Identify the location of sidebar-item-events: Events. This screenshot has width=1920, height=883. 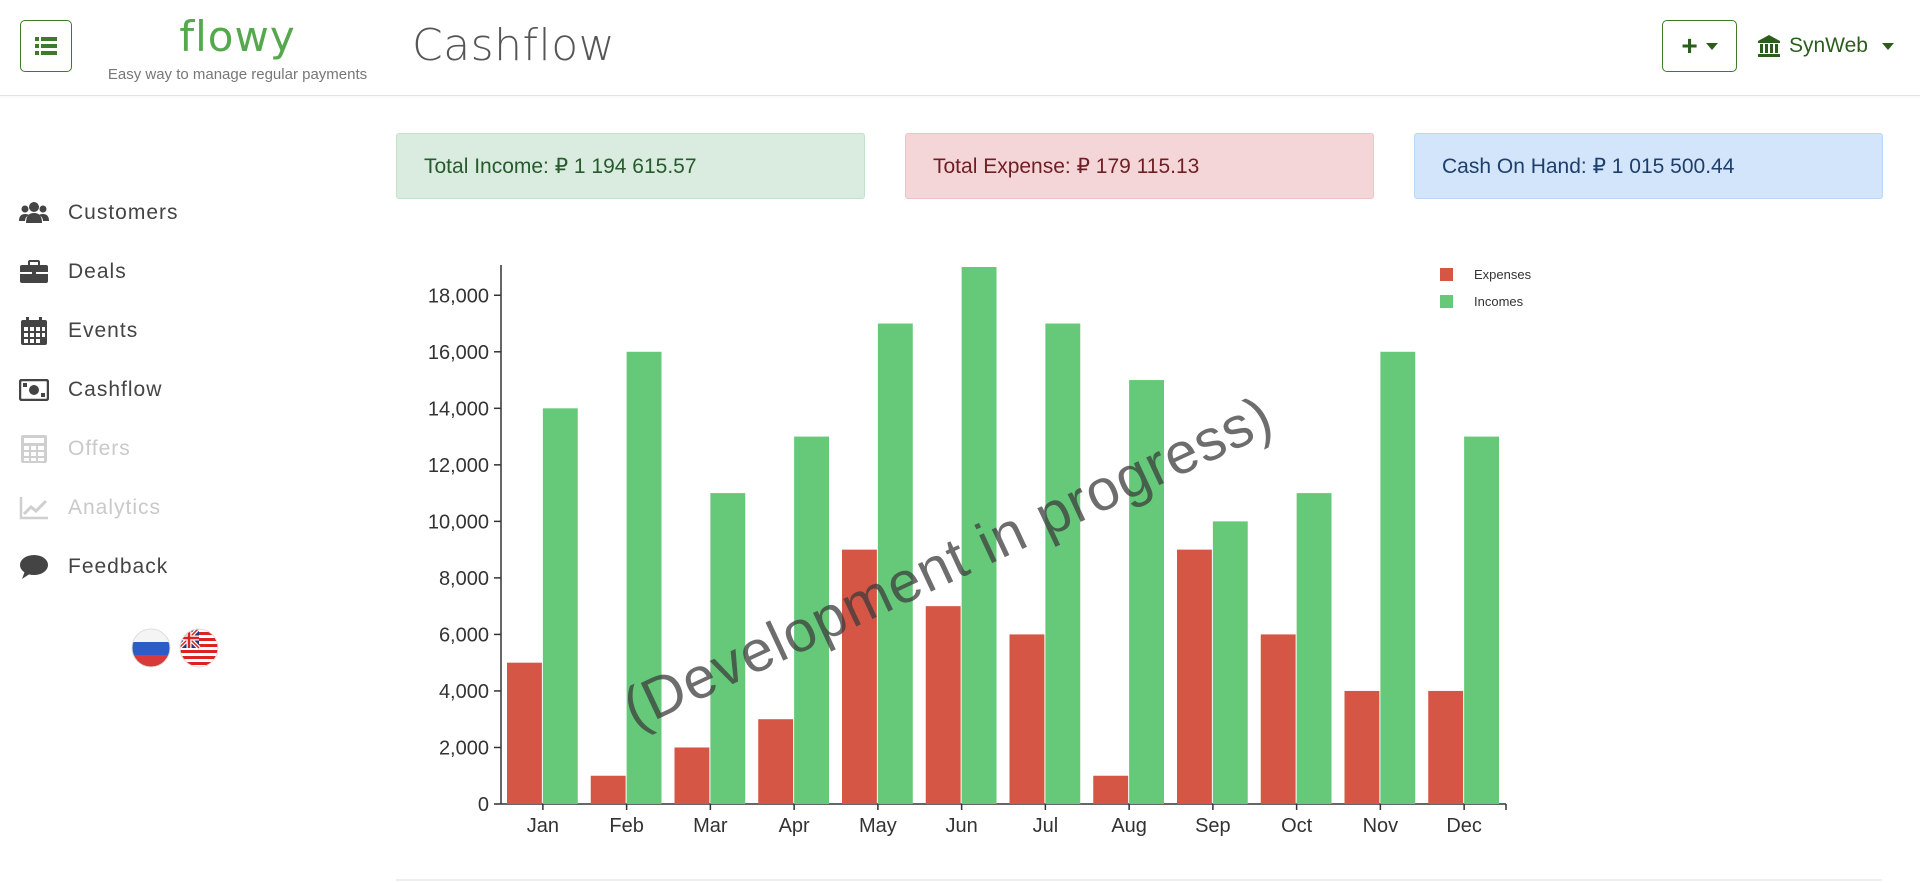
(78, 331).